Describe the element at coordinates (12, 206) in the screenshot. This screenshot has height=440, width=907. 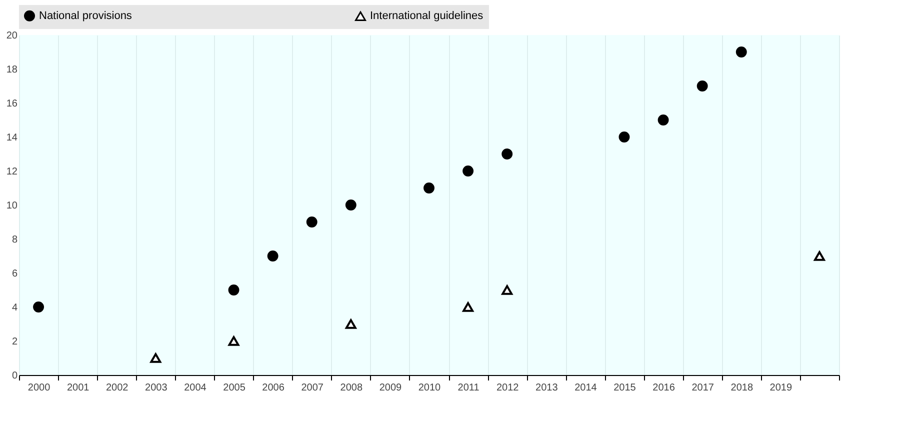
I see `y-tick-label: 10` at that location.